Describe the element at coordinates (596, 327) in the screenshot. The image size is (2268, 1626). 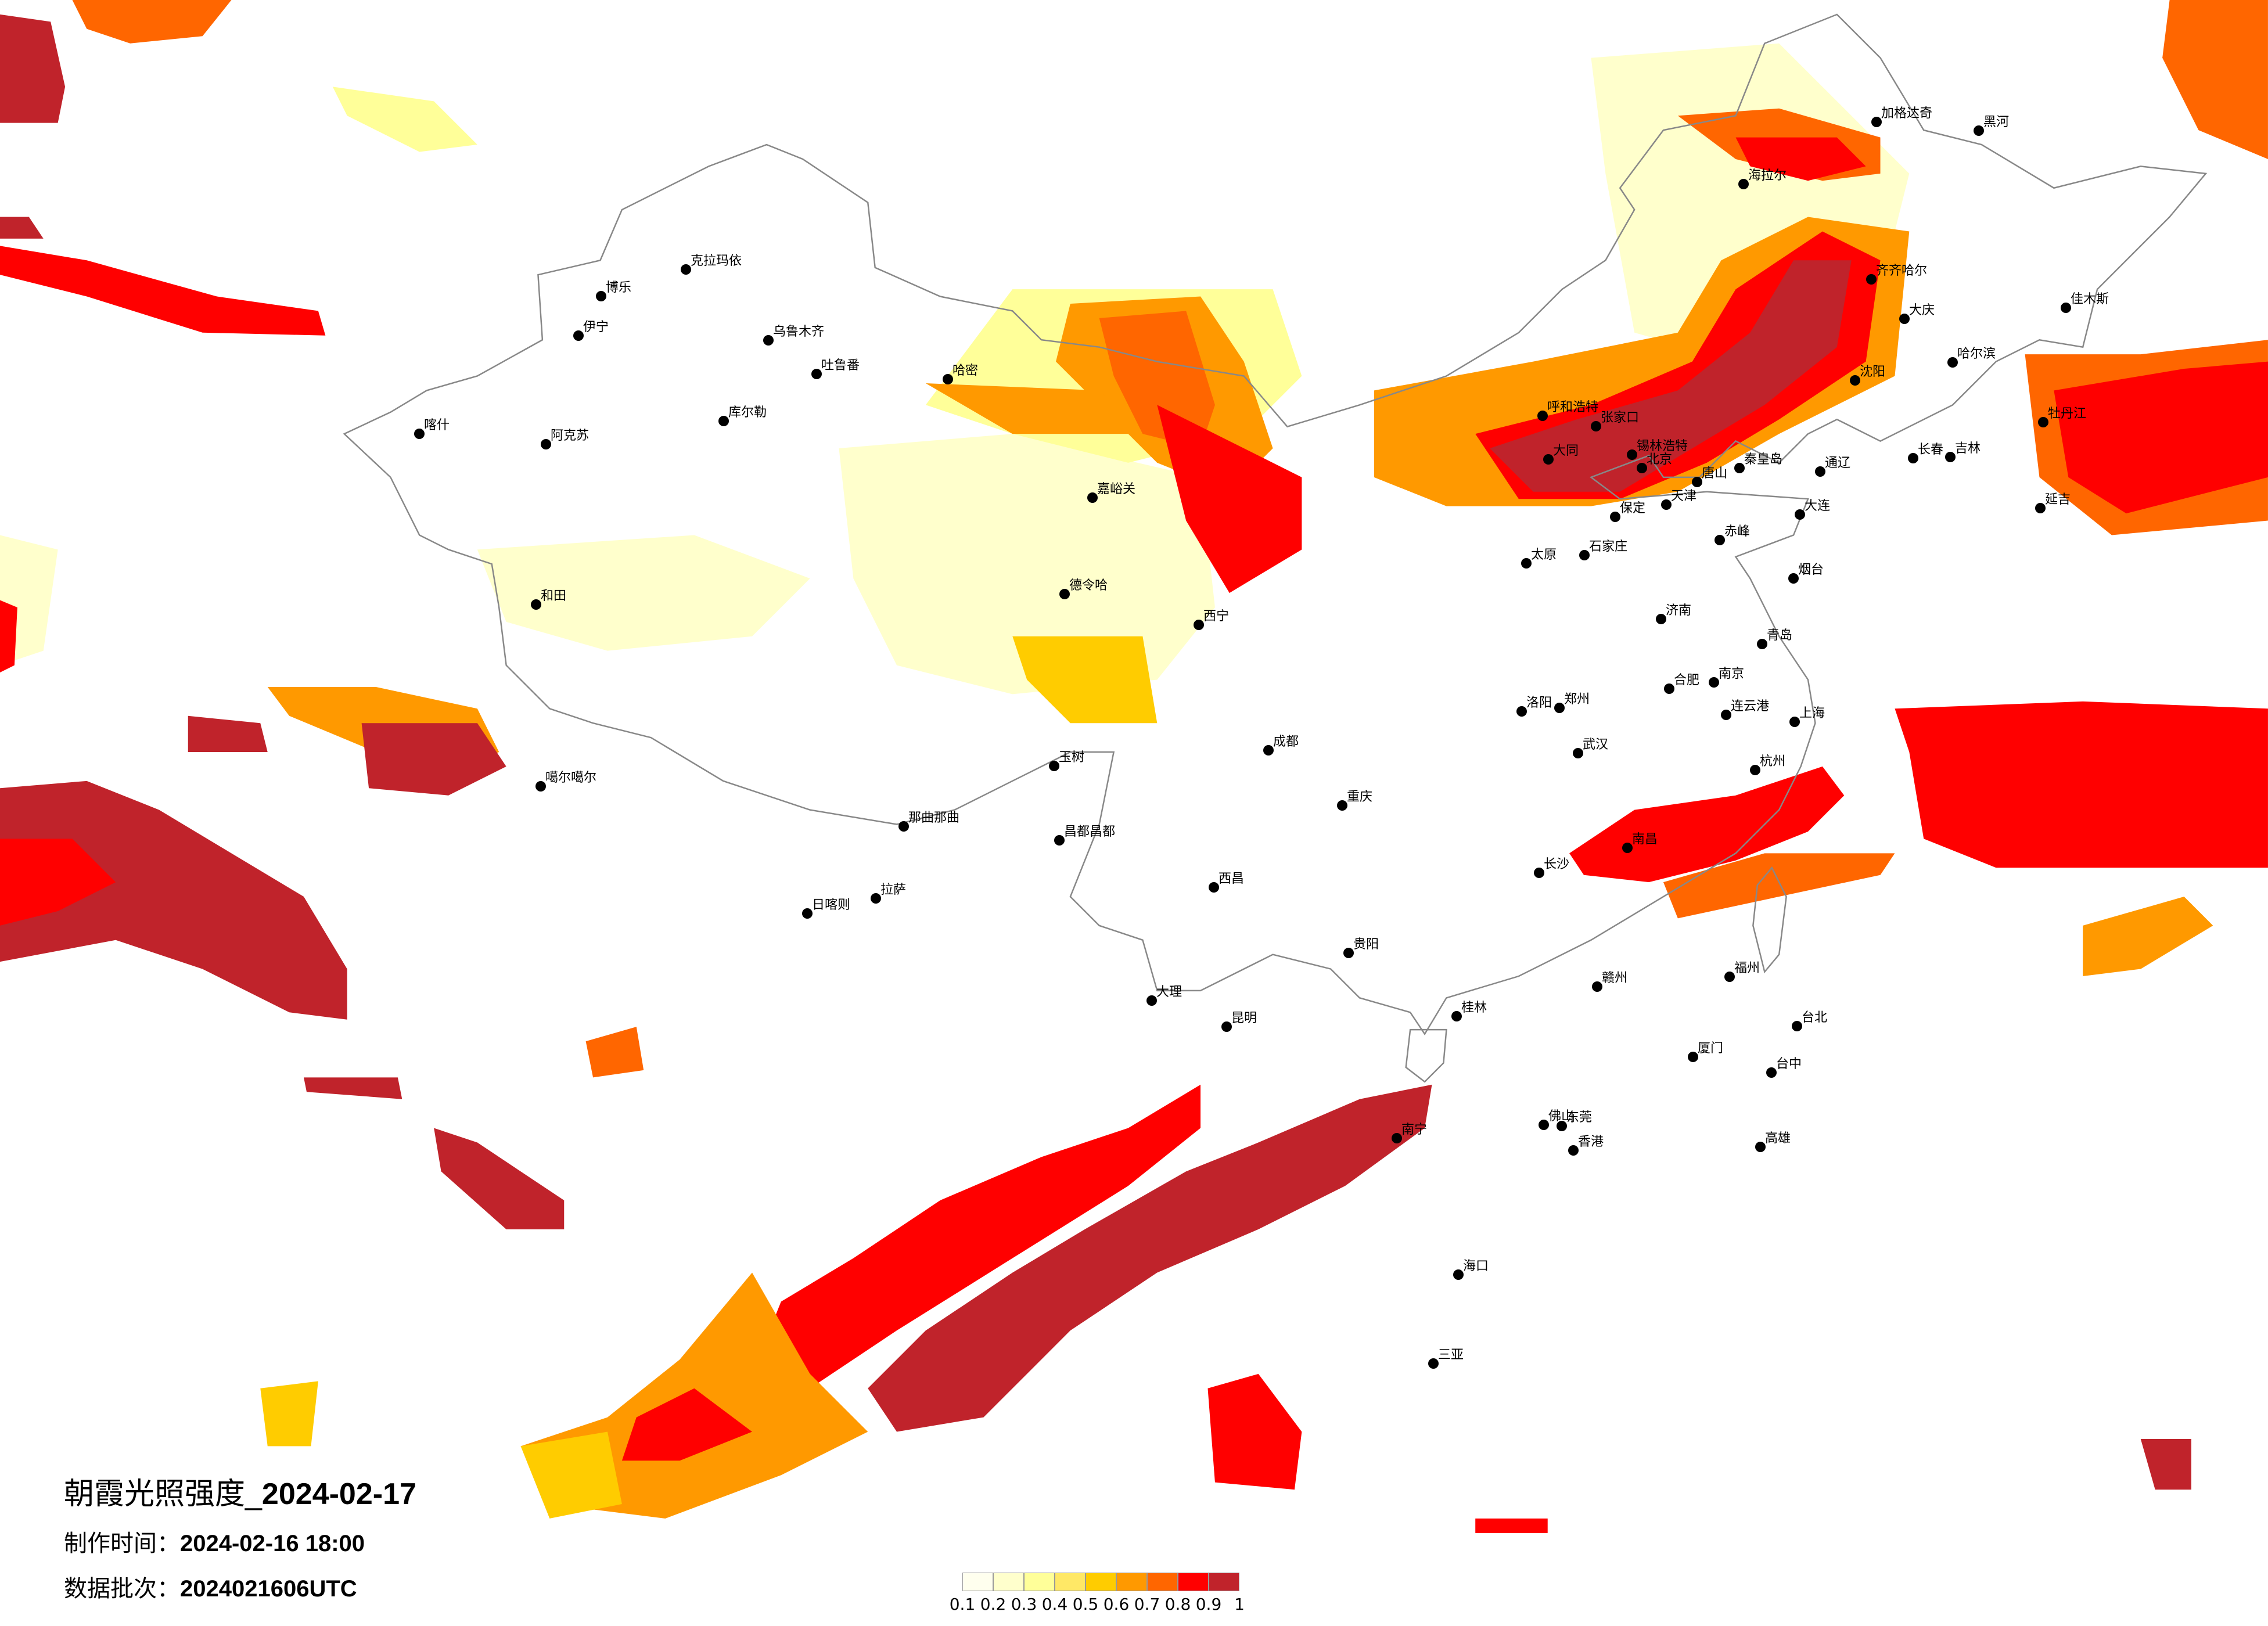
I see `city-label: 伊宁` at that location.